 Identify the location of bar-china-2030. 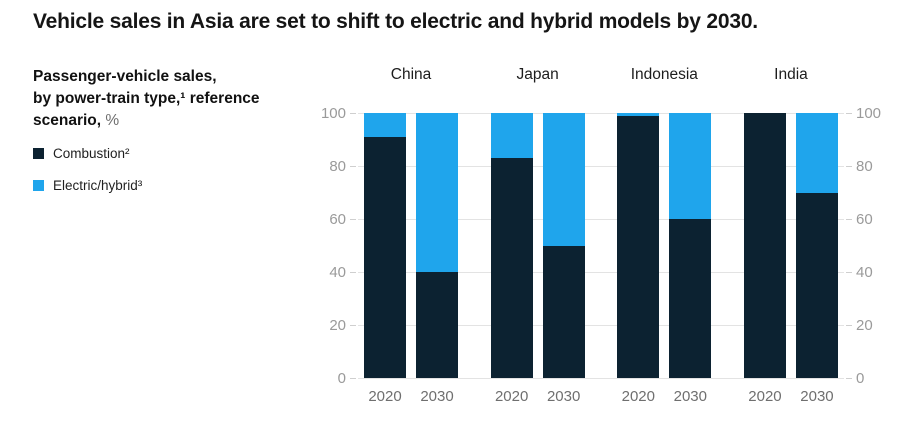
(437, 245).